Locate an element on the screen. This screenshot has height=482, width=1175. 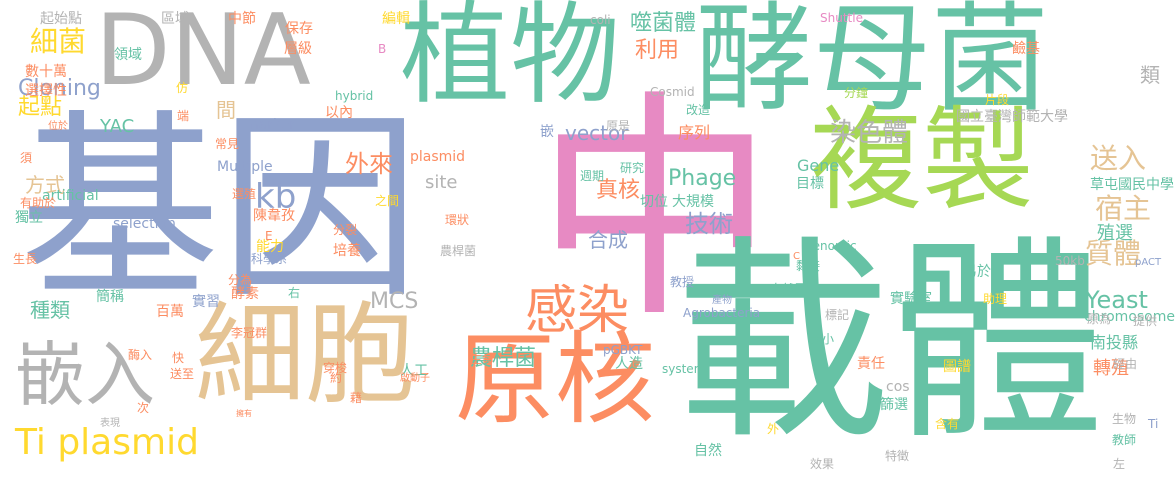
word: 區域 is located at coordinates (175, 19).